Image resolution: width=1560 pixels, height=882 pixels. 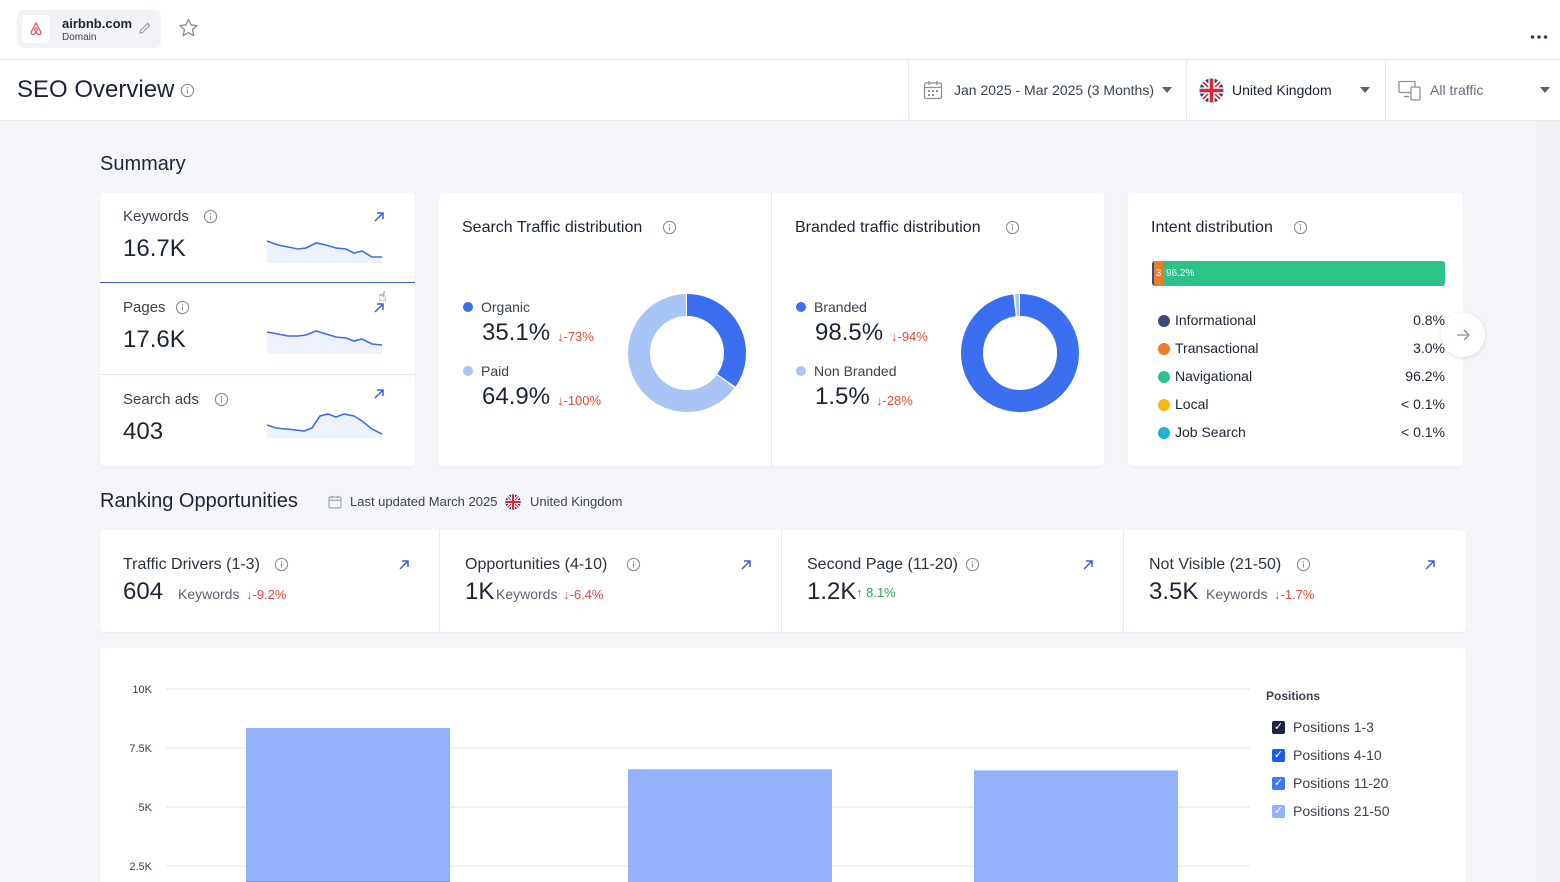 I want to click on pages-metric: Pages 17.6K, so click(x=257, y=329).